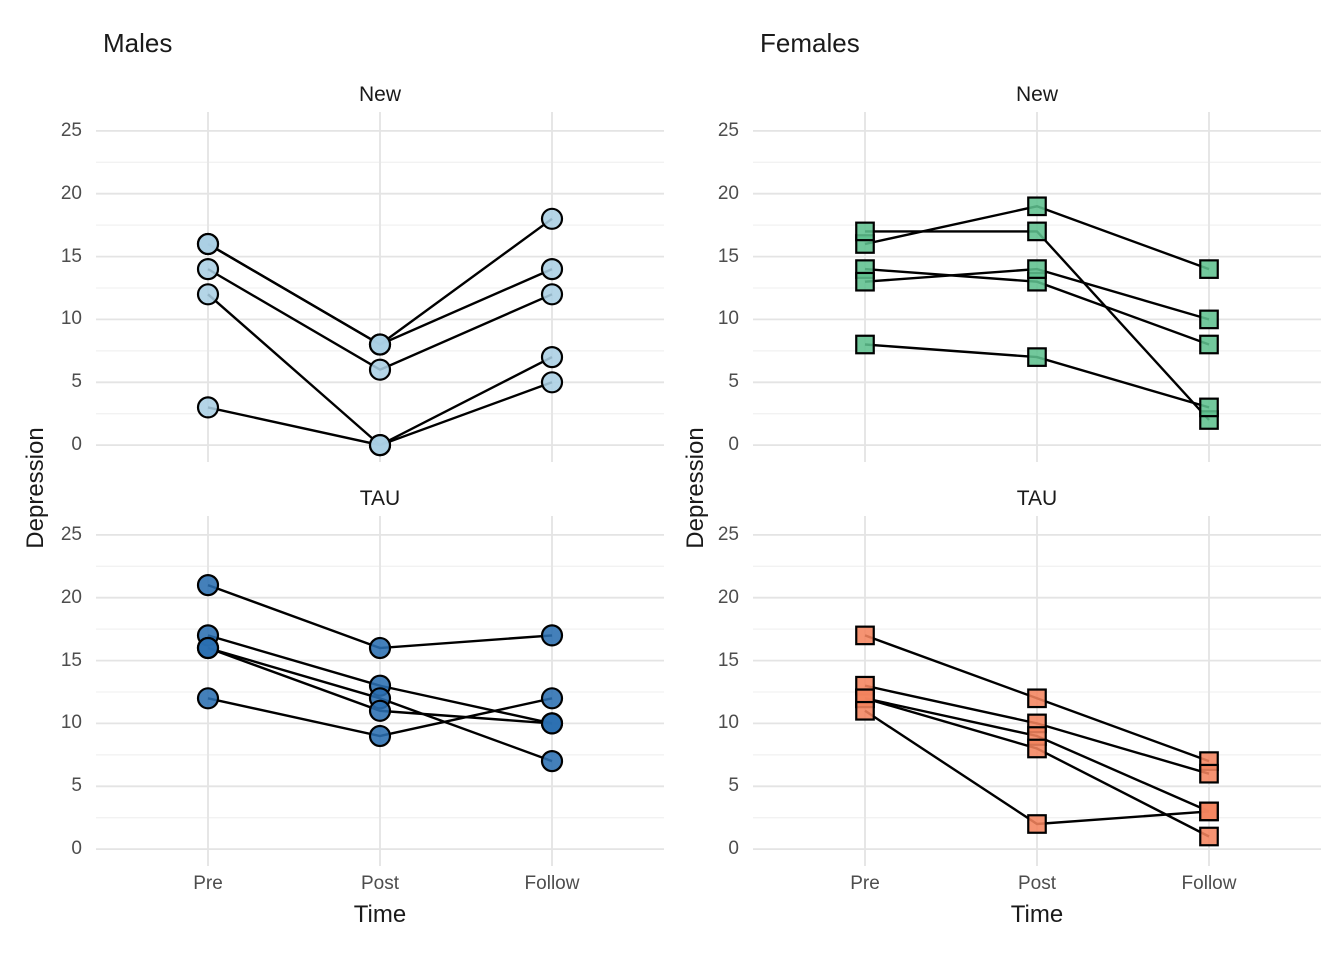 This screenshot has width=1344, height=960. What do you see at coordinates (138, 43) in the screenshot?
I see `plot-title-males: Males` at bounding box center [138, 43].